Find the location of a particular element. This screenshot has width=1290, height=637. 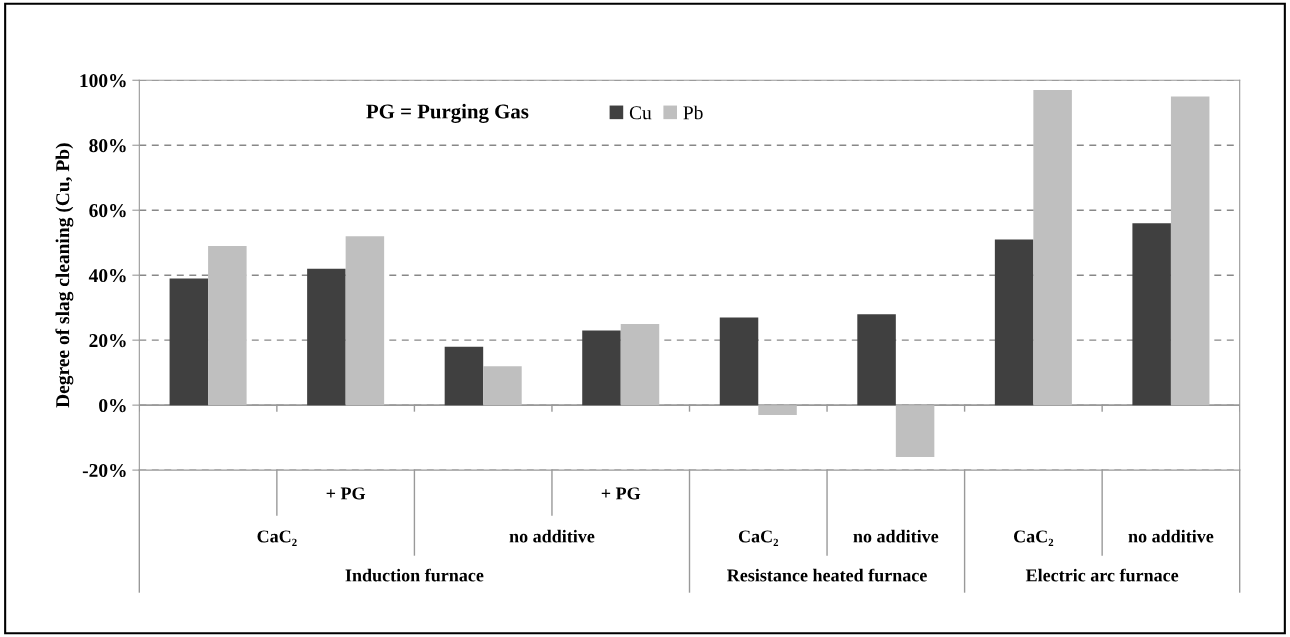

legend-label: Cu is located at coordinates (640, 113).